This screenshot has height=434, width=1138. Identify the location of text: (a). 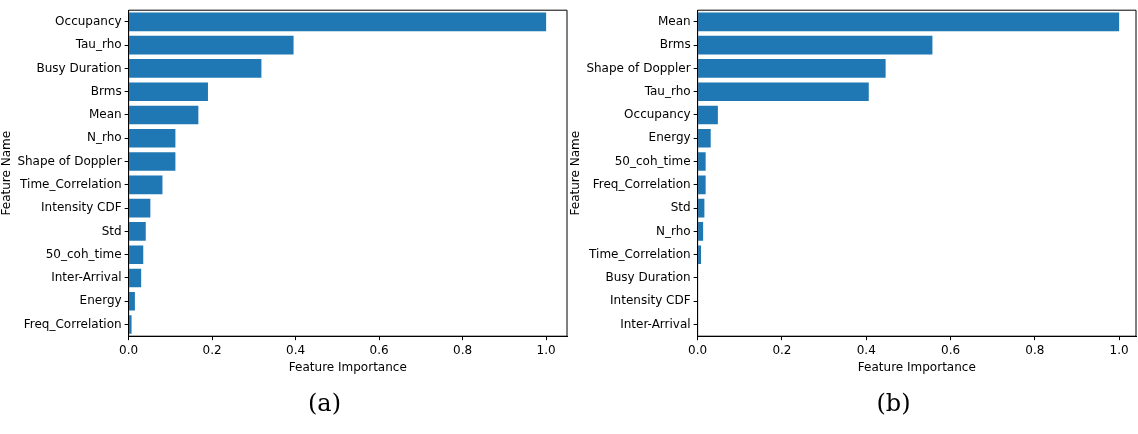
(324, 403).